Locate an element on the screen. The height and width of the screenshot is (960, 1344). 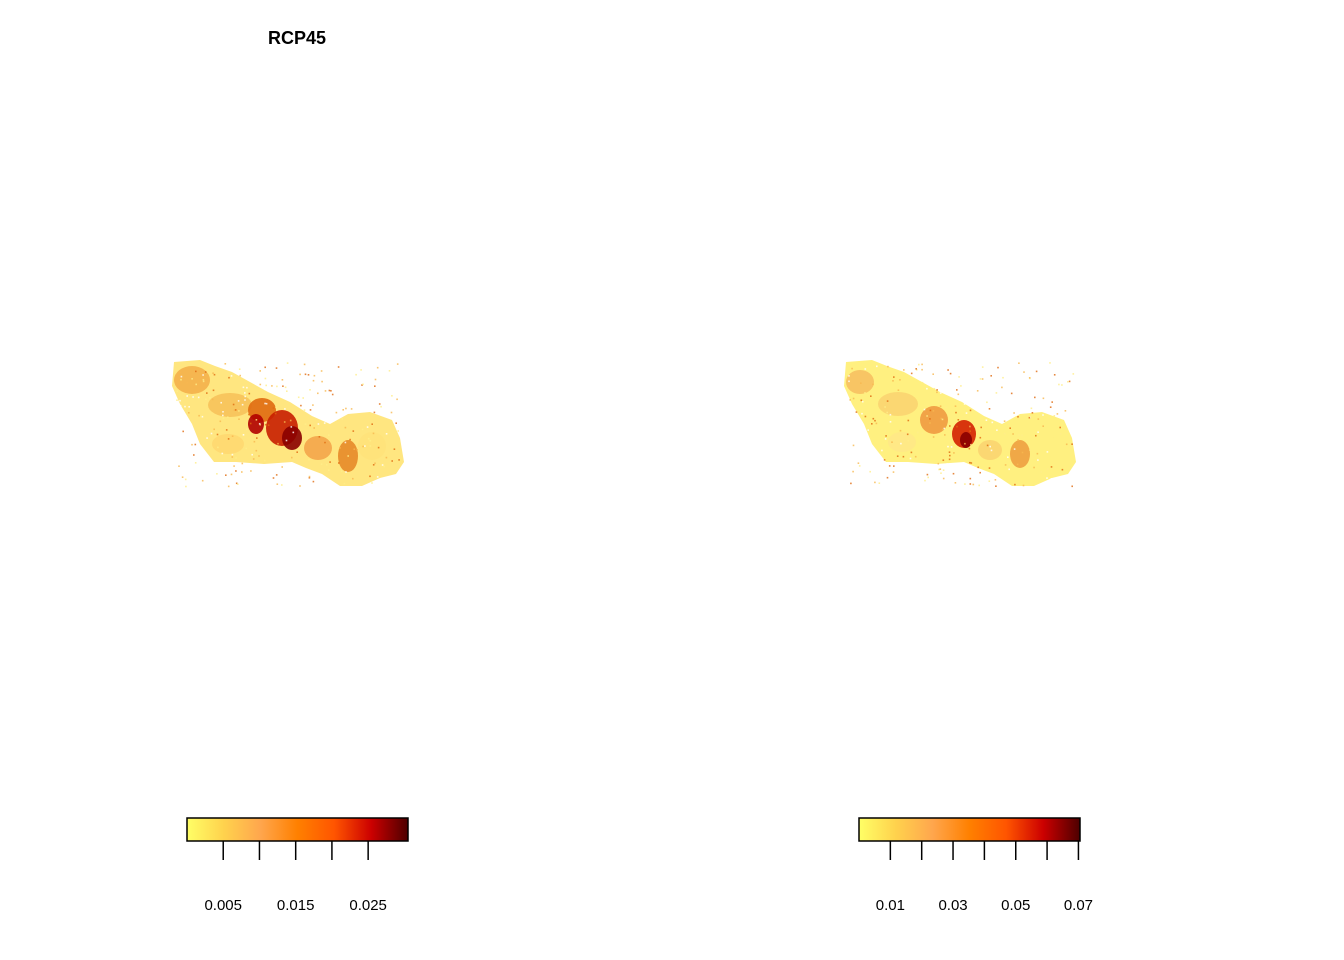
colorbar-tick-label: 0.03 is located at coordinates (952, 905).